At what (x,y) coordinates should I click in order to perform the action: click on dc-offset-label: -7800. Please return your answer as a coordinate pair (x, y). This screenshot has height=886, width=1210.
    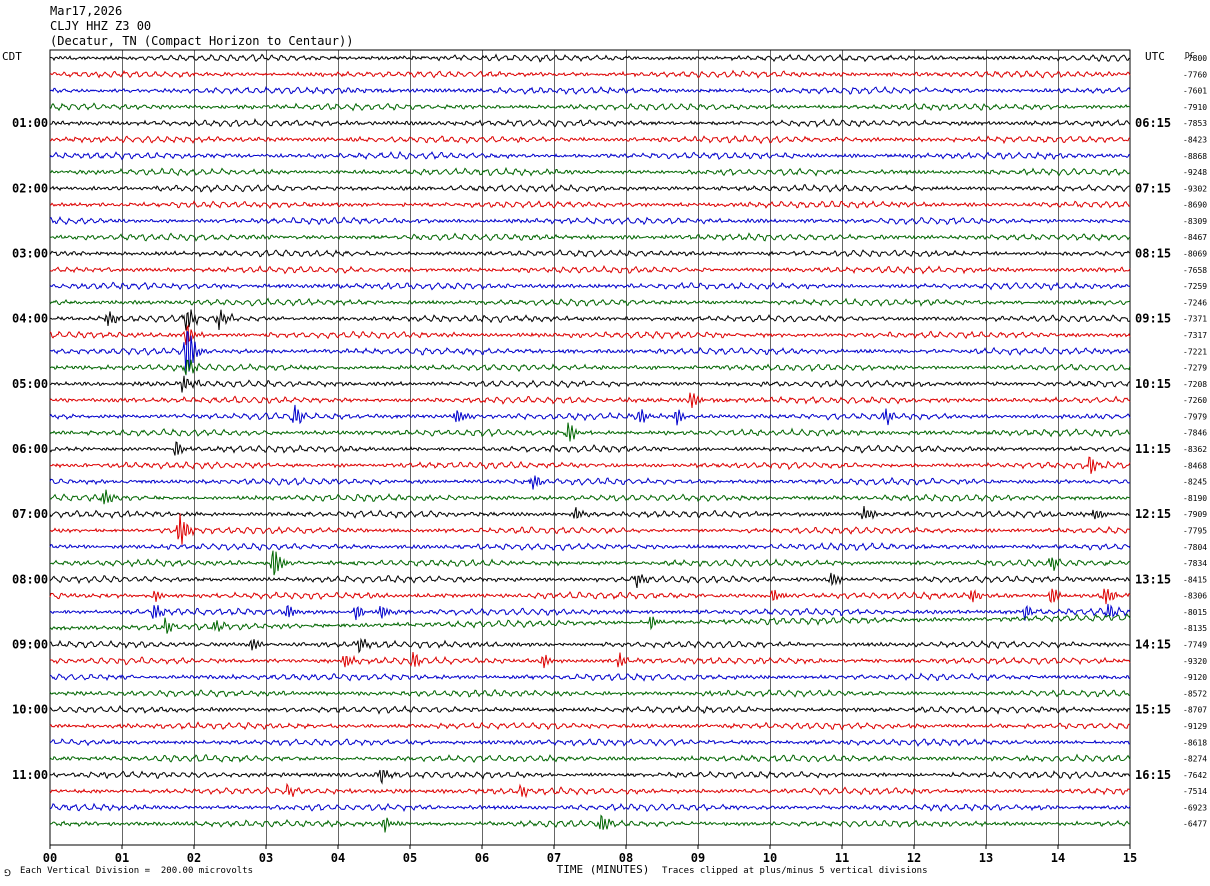
    Looking at the image, I should click on (1195, 58).